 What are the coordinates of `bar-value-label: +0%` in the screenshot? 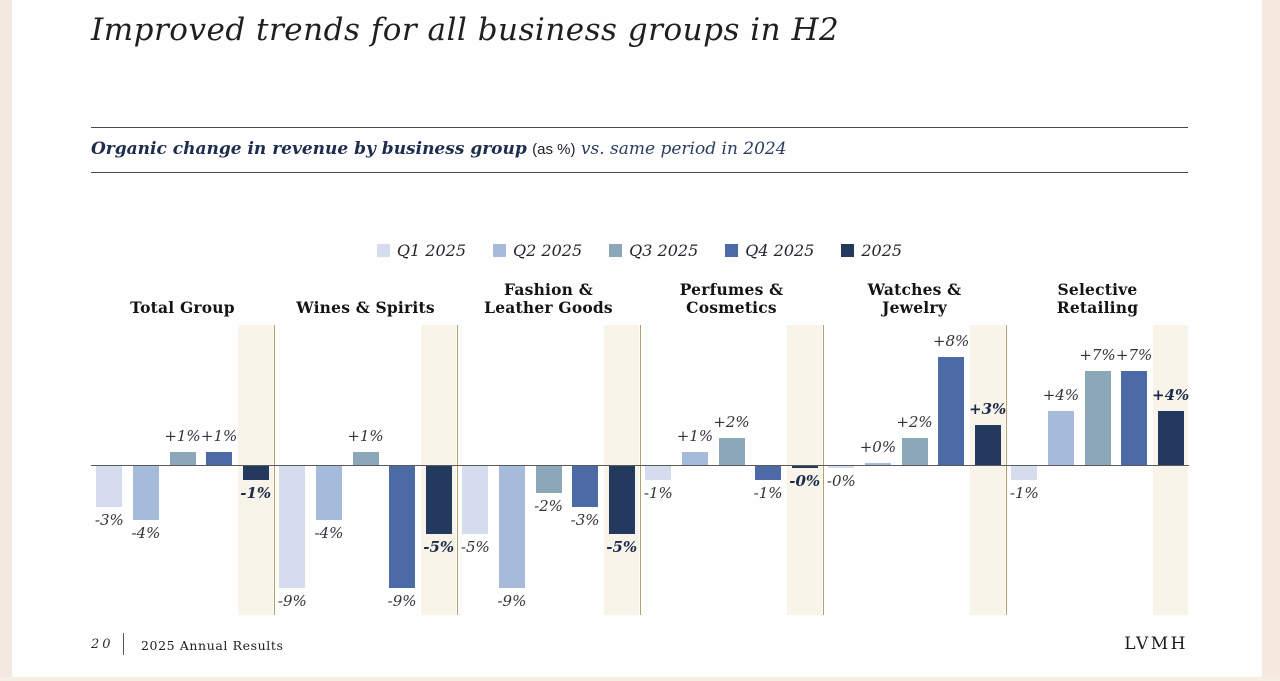 It's located at (878, 447).